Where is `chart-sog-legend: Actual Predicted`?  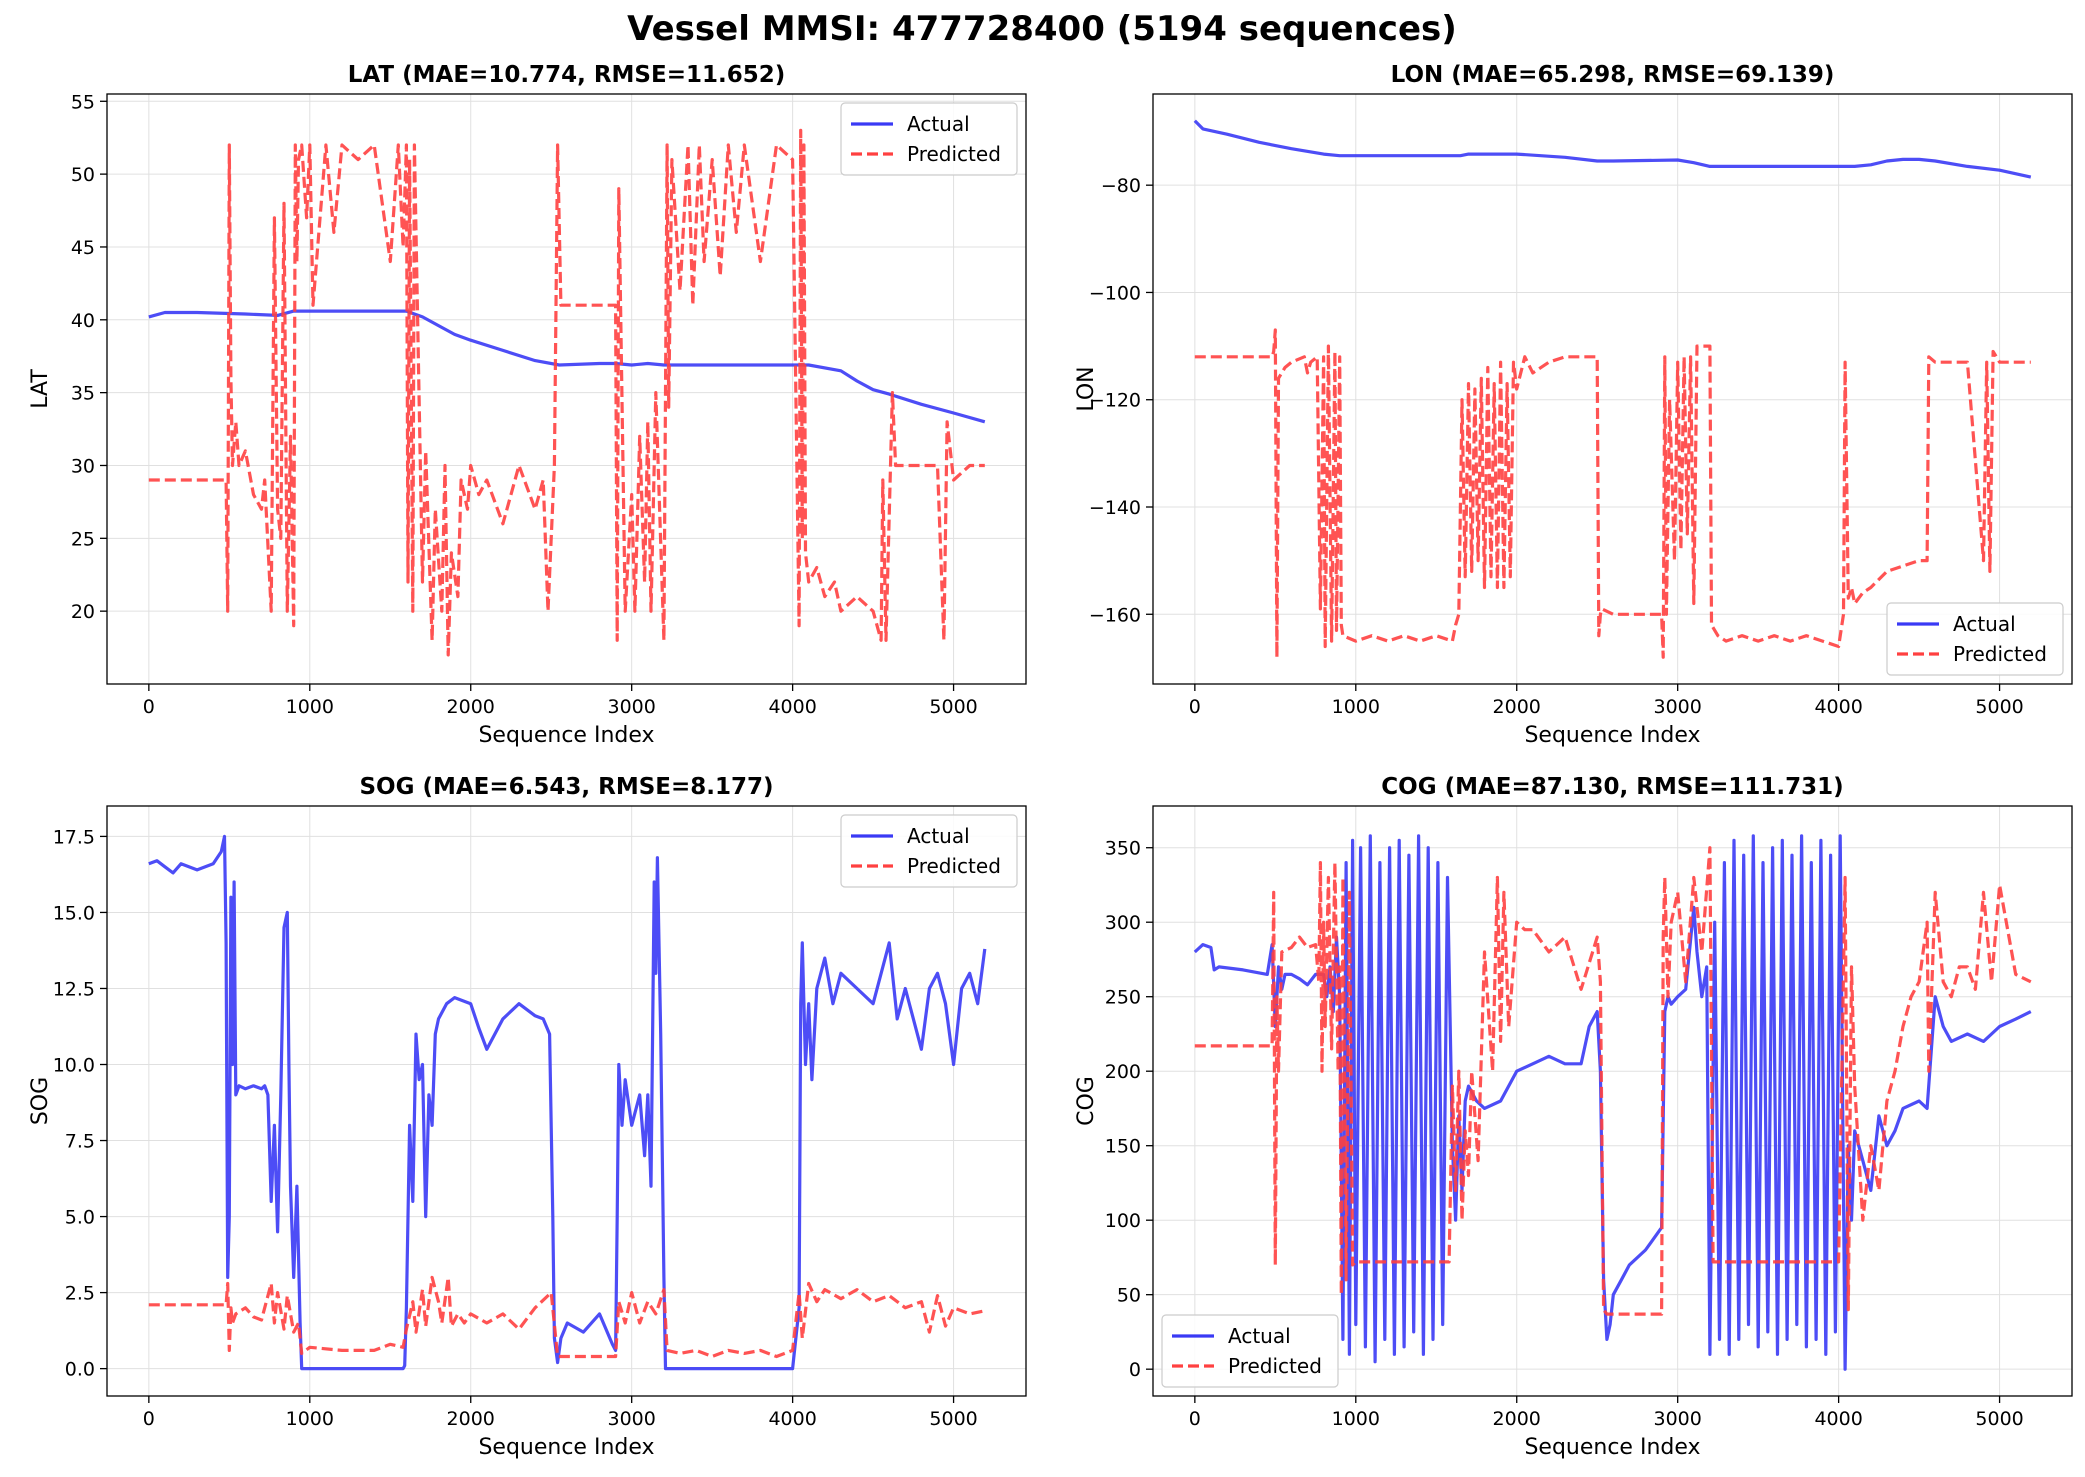
chart-sog-legend: Actual Predicted is located at coordinates (929, 851).